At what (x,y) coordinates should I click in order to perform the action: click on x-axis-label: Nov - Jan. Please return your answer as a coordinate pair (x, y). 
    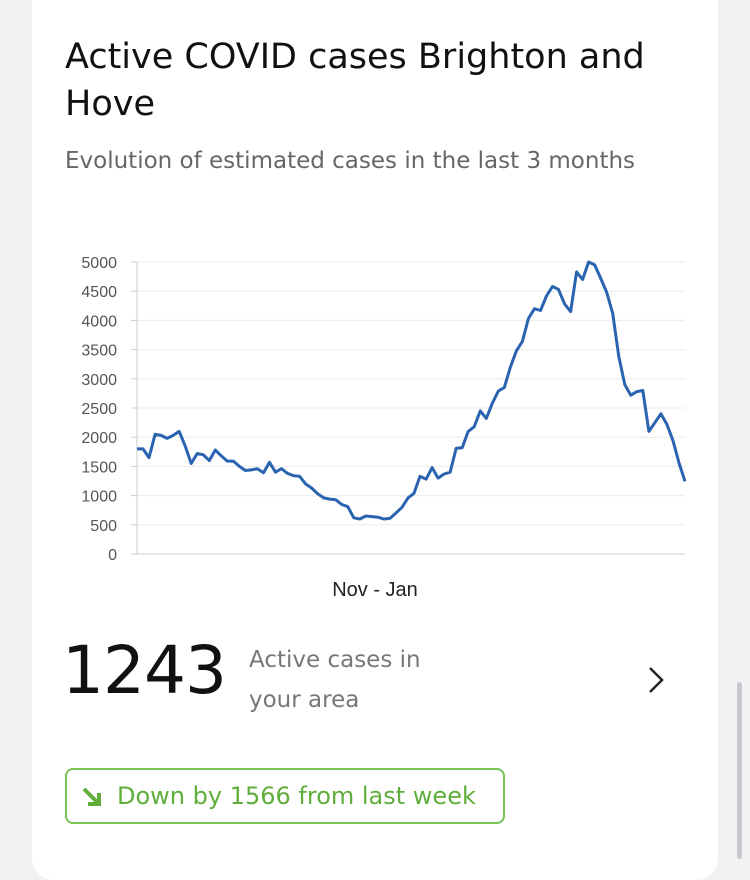
    Looking at the image, I should click on (375, 590).